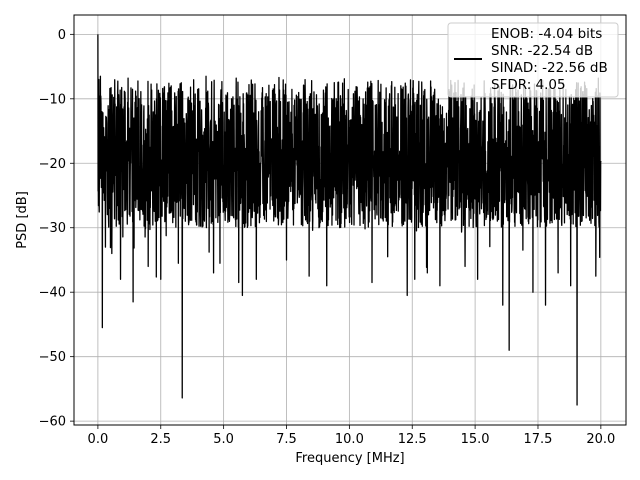  What do you see at coordinates (52, 99) in the screenshot?
I see `y-tick-label: −10` at bounding box center [52, 99].